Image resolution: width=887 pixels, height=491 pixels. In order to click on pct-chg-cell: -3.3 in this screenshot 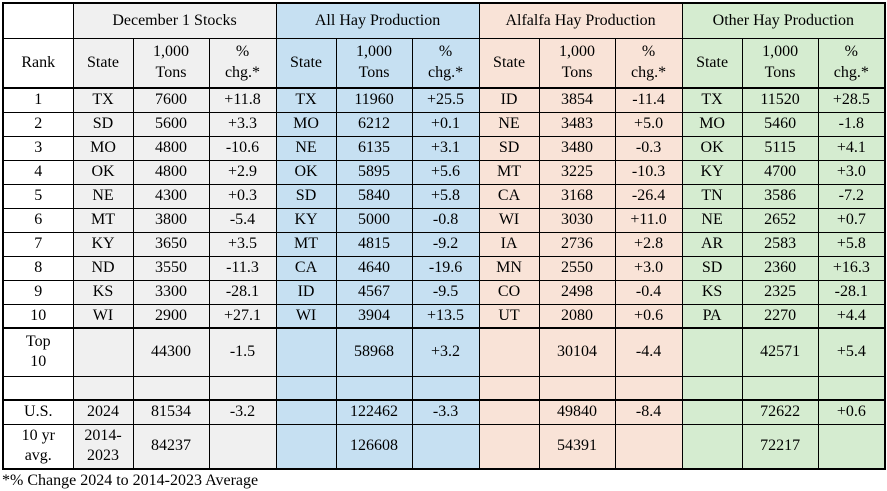, I will do `click(445, 412)`.